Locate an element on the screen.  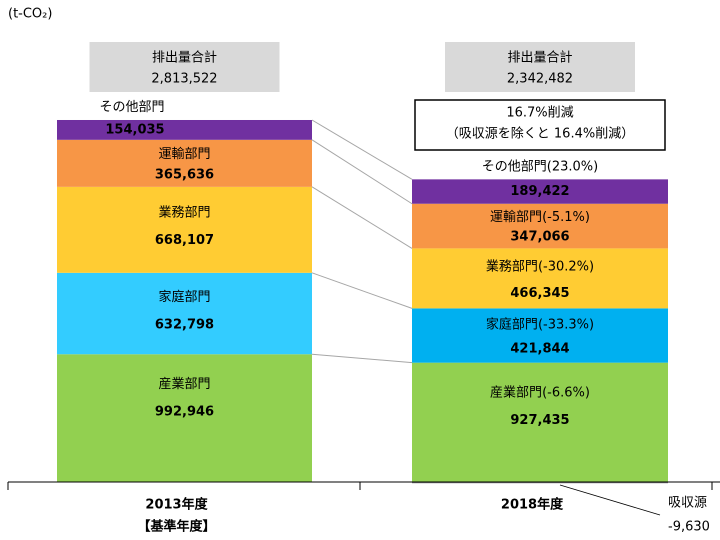
value-label: 365,636 is located at coordinates (184, 175).